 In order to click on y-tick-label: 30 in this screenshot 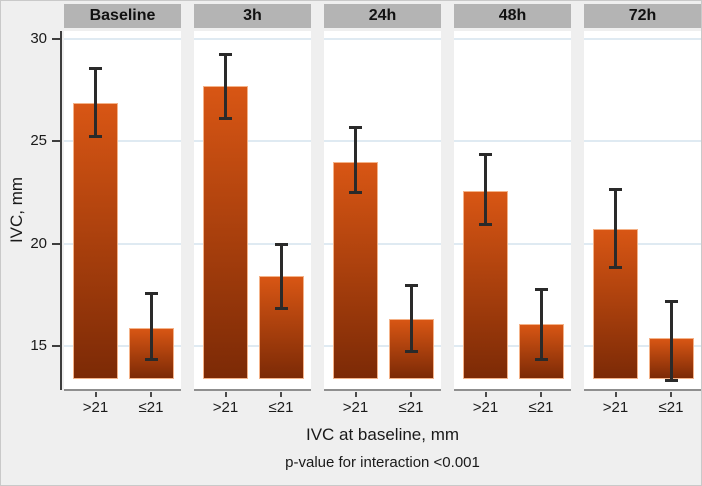, I will do `click(38, 39)`.